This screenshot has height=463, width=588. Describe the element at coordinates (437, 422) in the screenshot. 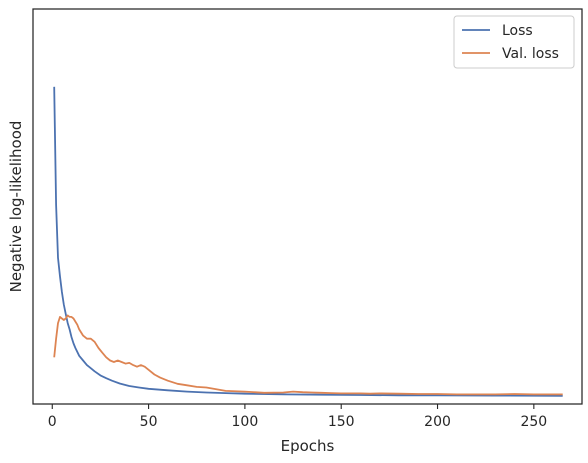

I see `x-tick-label: 200` at that location.